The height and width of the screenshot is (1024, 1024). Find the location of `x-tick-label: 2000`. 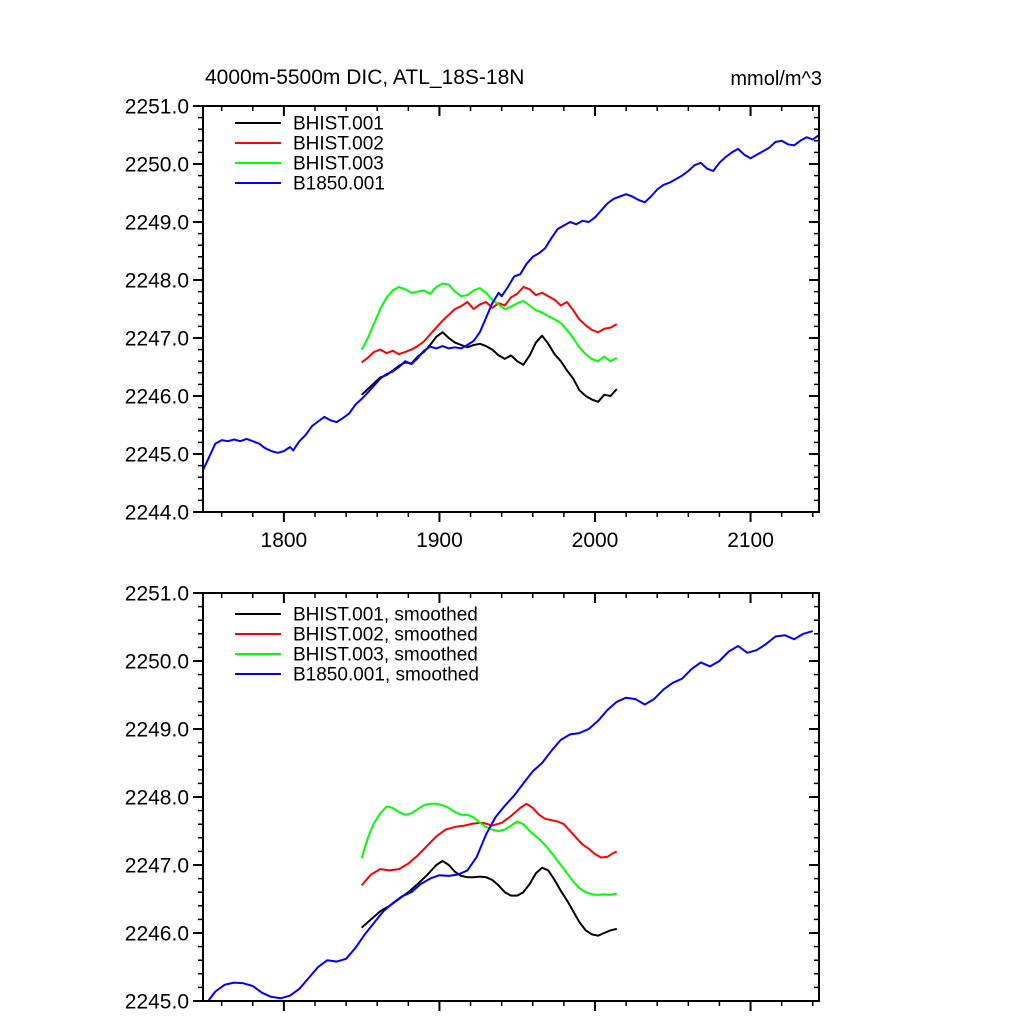

x-tick-label: 2000 is located at coordinates (595, 540).